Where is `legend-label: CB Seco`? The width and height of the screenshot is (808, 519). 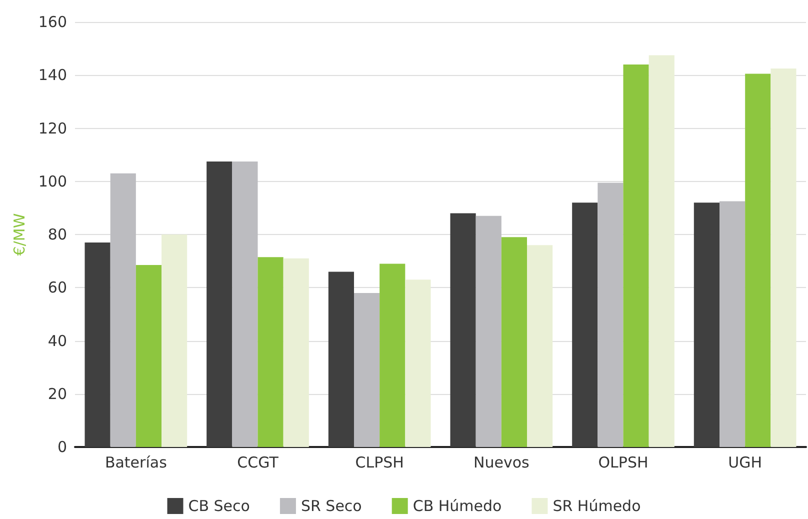
legend-label: CB Seco is located at coordinates (219, 506).